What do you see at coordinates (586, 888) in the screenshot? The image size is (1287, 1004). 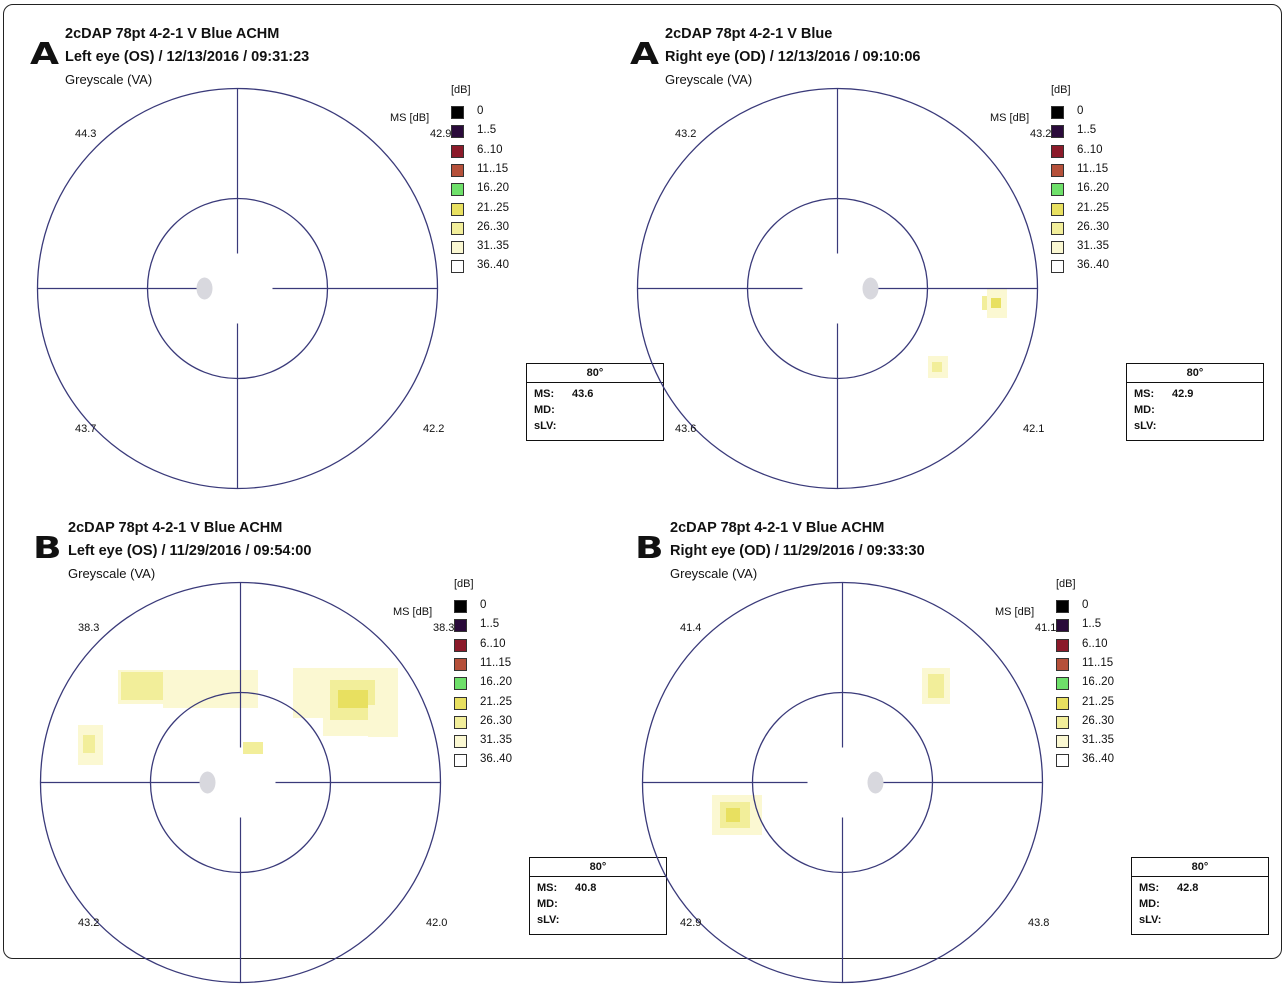 I see `stat-value-ms: 40.8` at bounding box center [586, 888].